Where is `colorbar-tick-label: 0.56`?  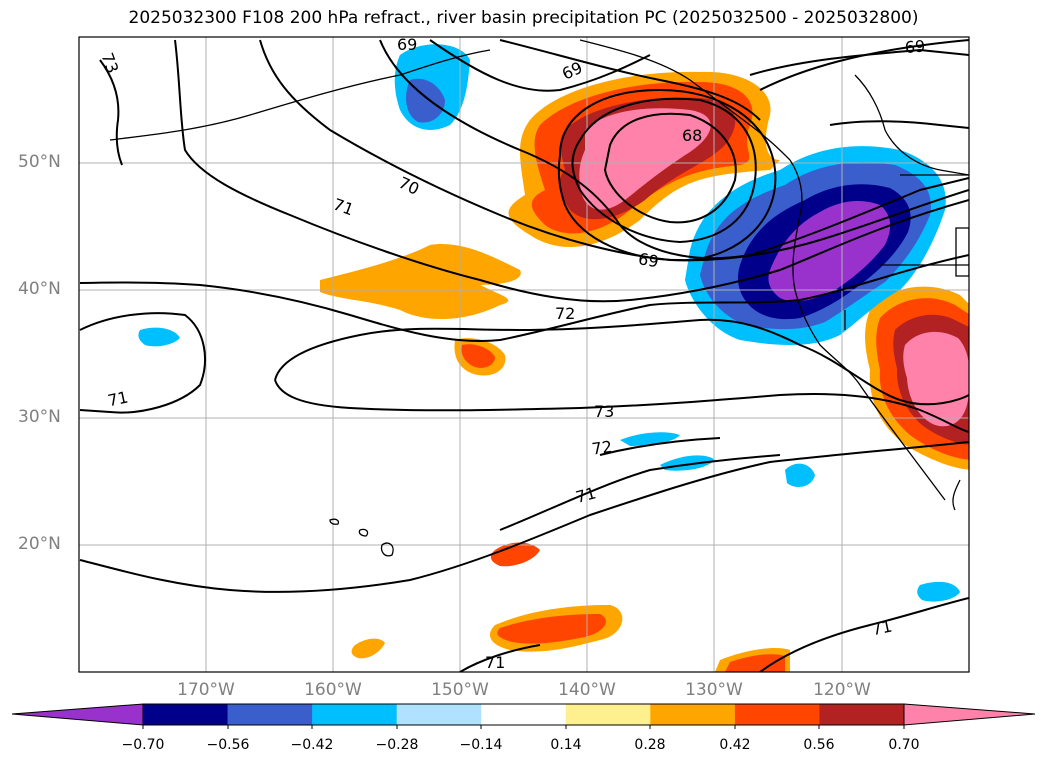
colorbar-tick-label: 0.56 is located at coordinates (819, 745).